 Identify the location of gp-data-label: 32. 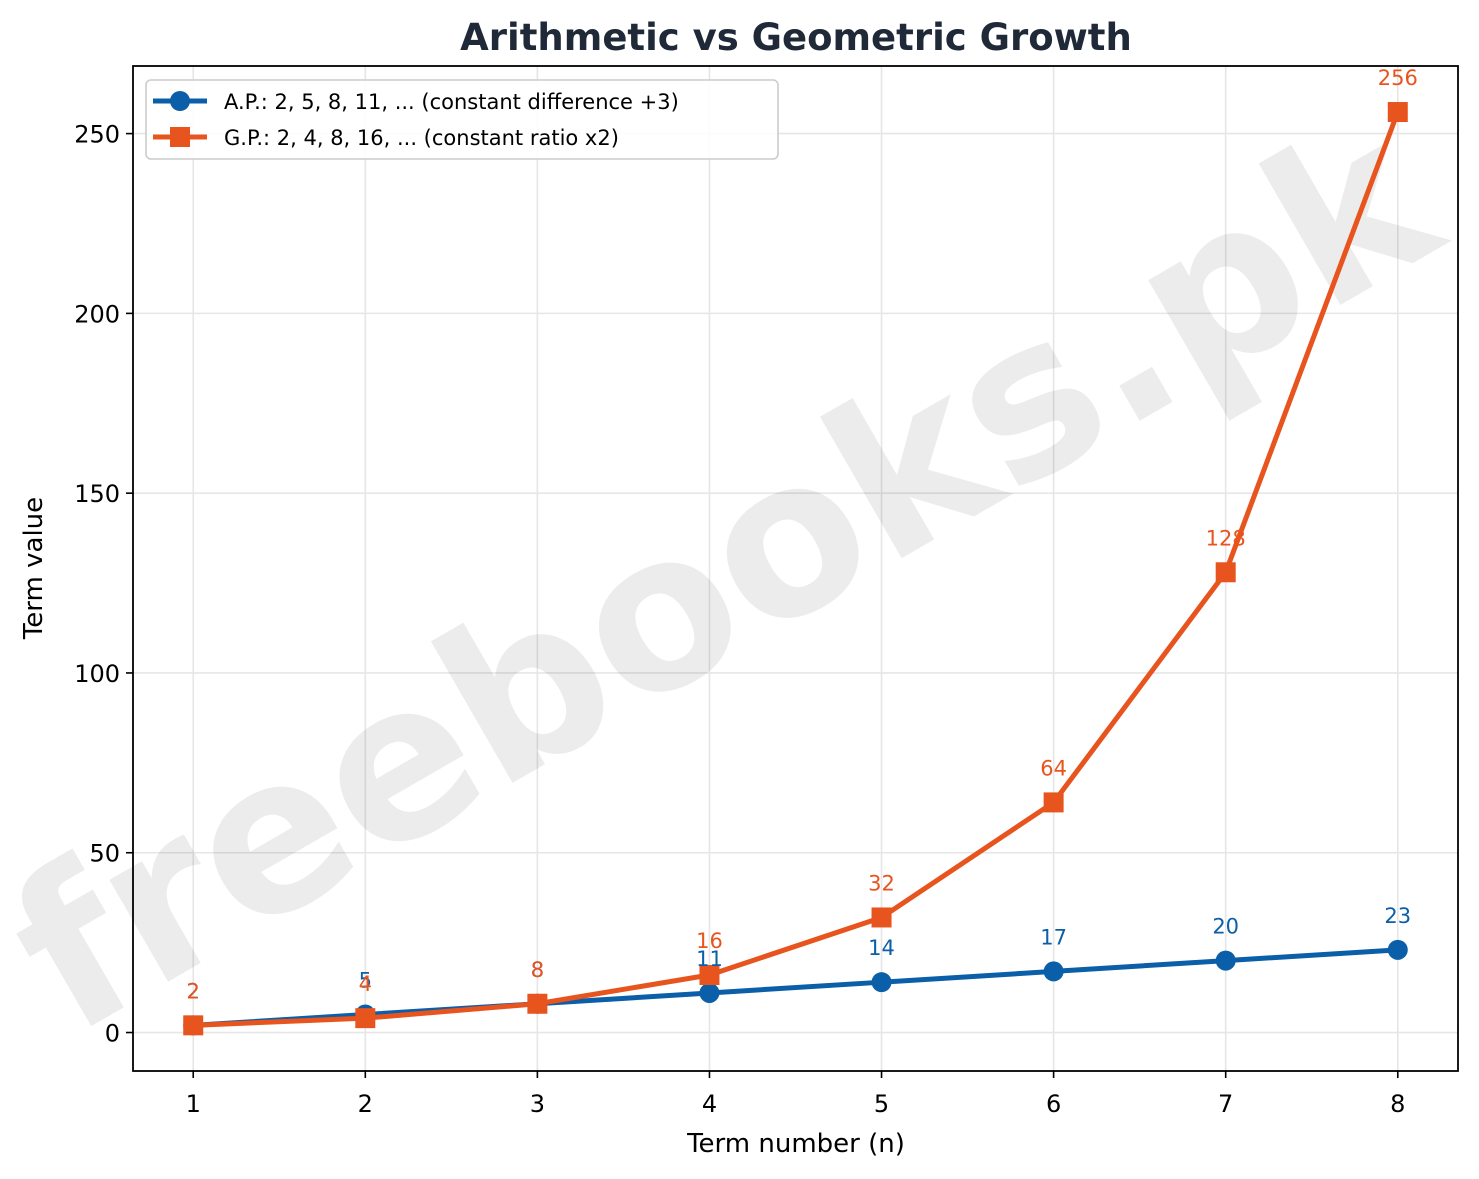
(881, 883).